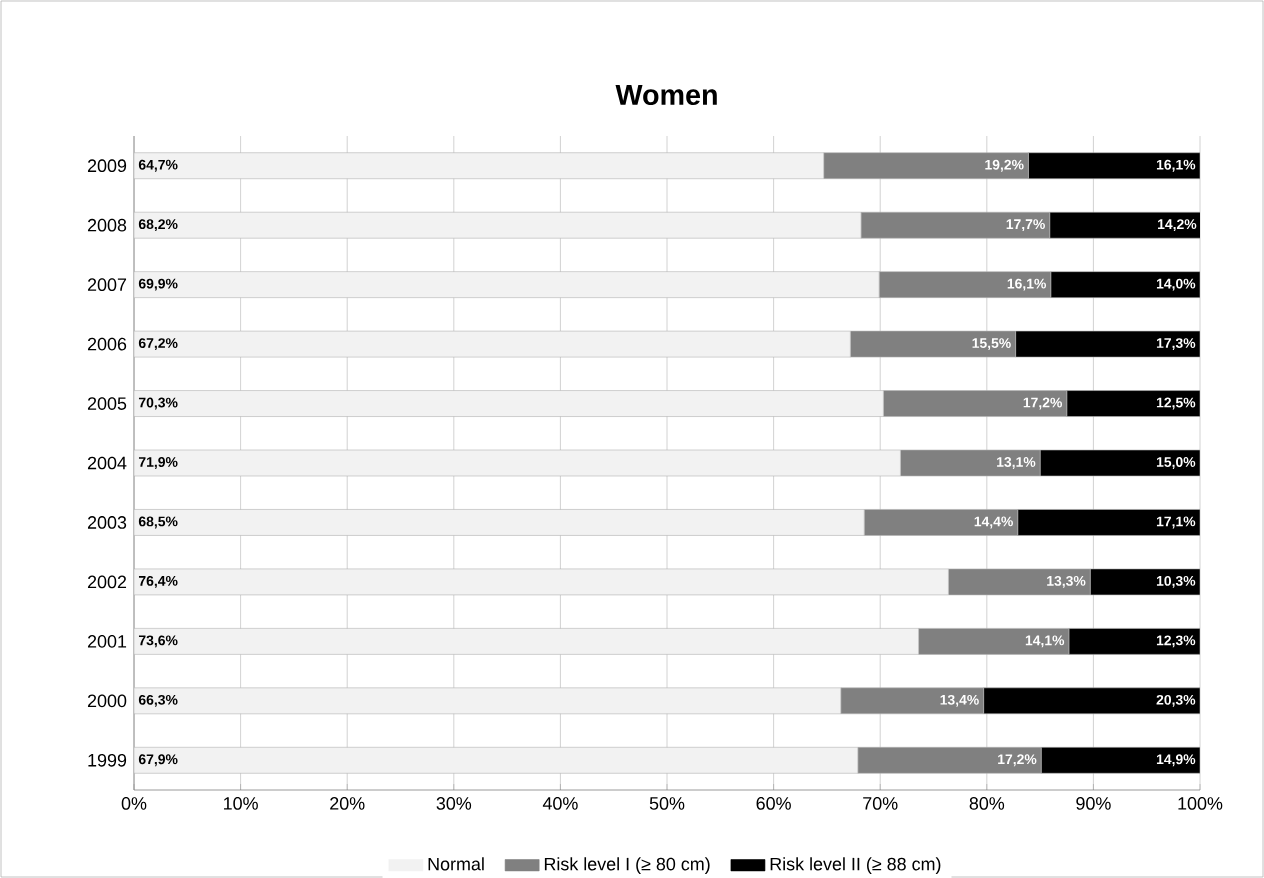 This screenshot has width=1264, height=878. I want to click on x-tick-label: 40%, so click(560, 803).